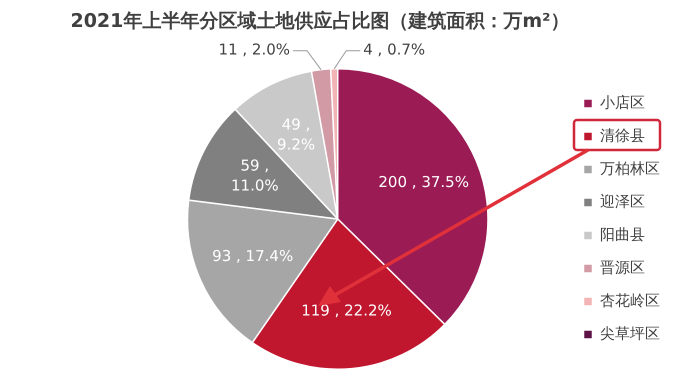 The height and width of the screenshot is (378, 700). I want to click on legend-label: 阳曲县, so click(622, 234).